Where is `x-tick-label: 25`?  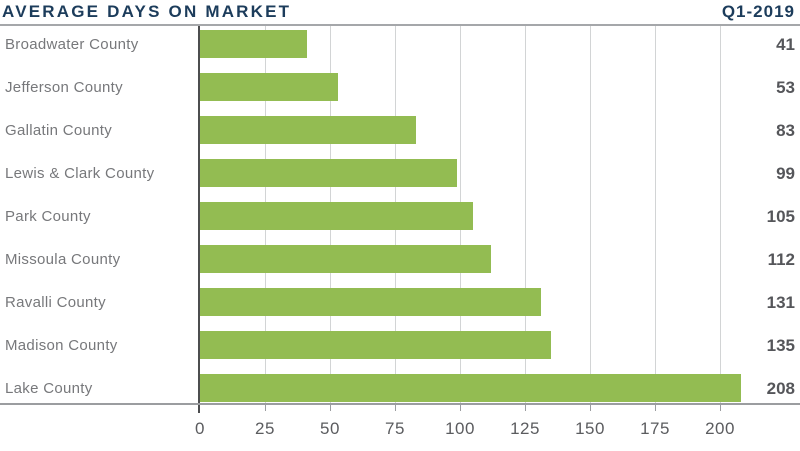 x-tick-label: 25 is located at coordinates (265, 428).